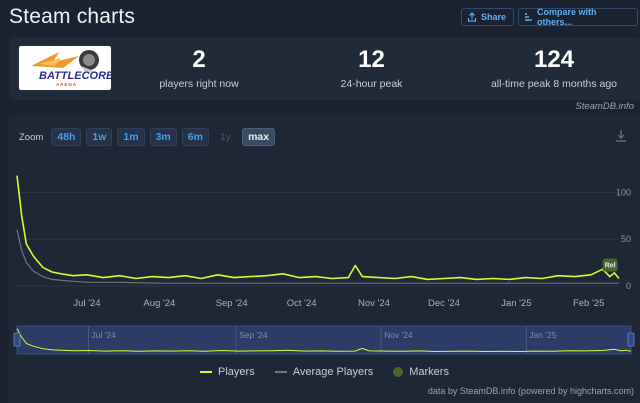 This screenshot has width=640, height=403. I want to click on stat-24h-peak: 12 24-hour peak, so click(371, 68).